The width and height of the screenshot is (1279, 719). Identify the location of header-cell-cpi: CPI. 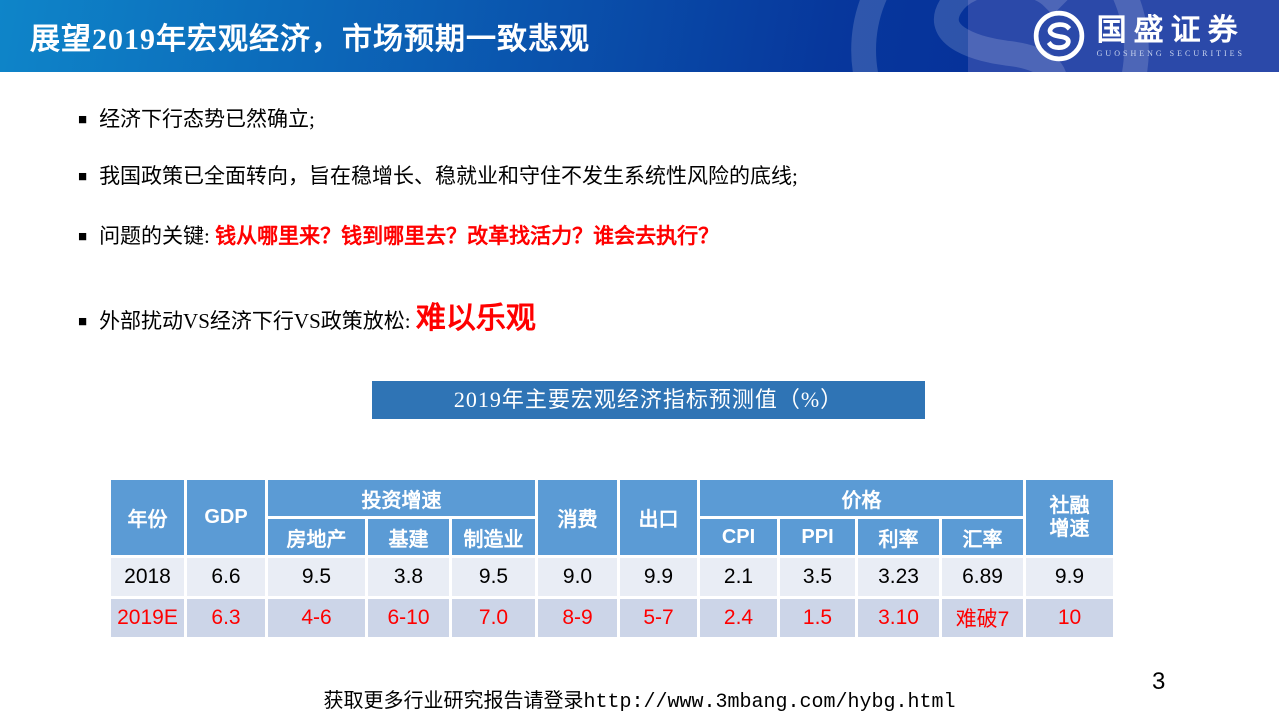
(739, 537).